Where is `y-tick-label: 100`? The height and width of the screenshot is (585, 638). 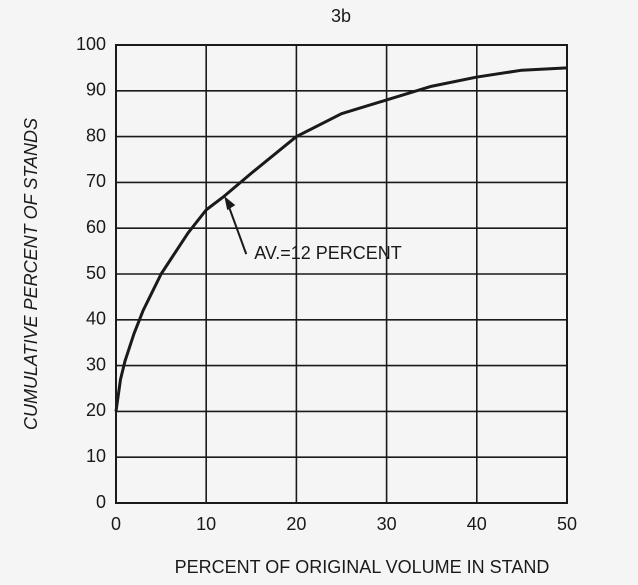
y-tick-label: 100 is located at coordinates (91, 44).